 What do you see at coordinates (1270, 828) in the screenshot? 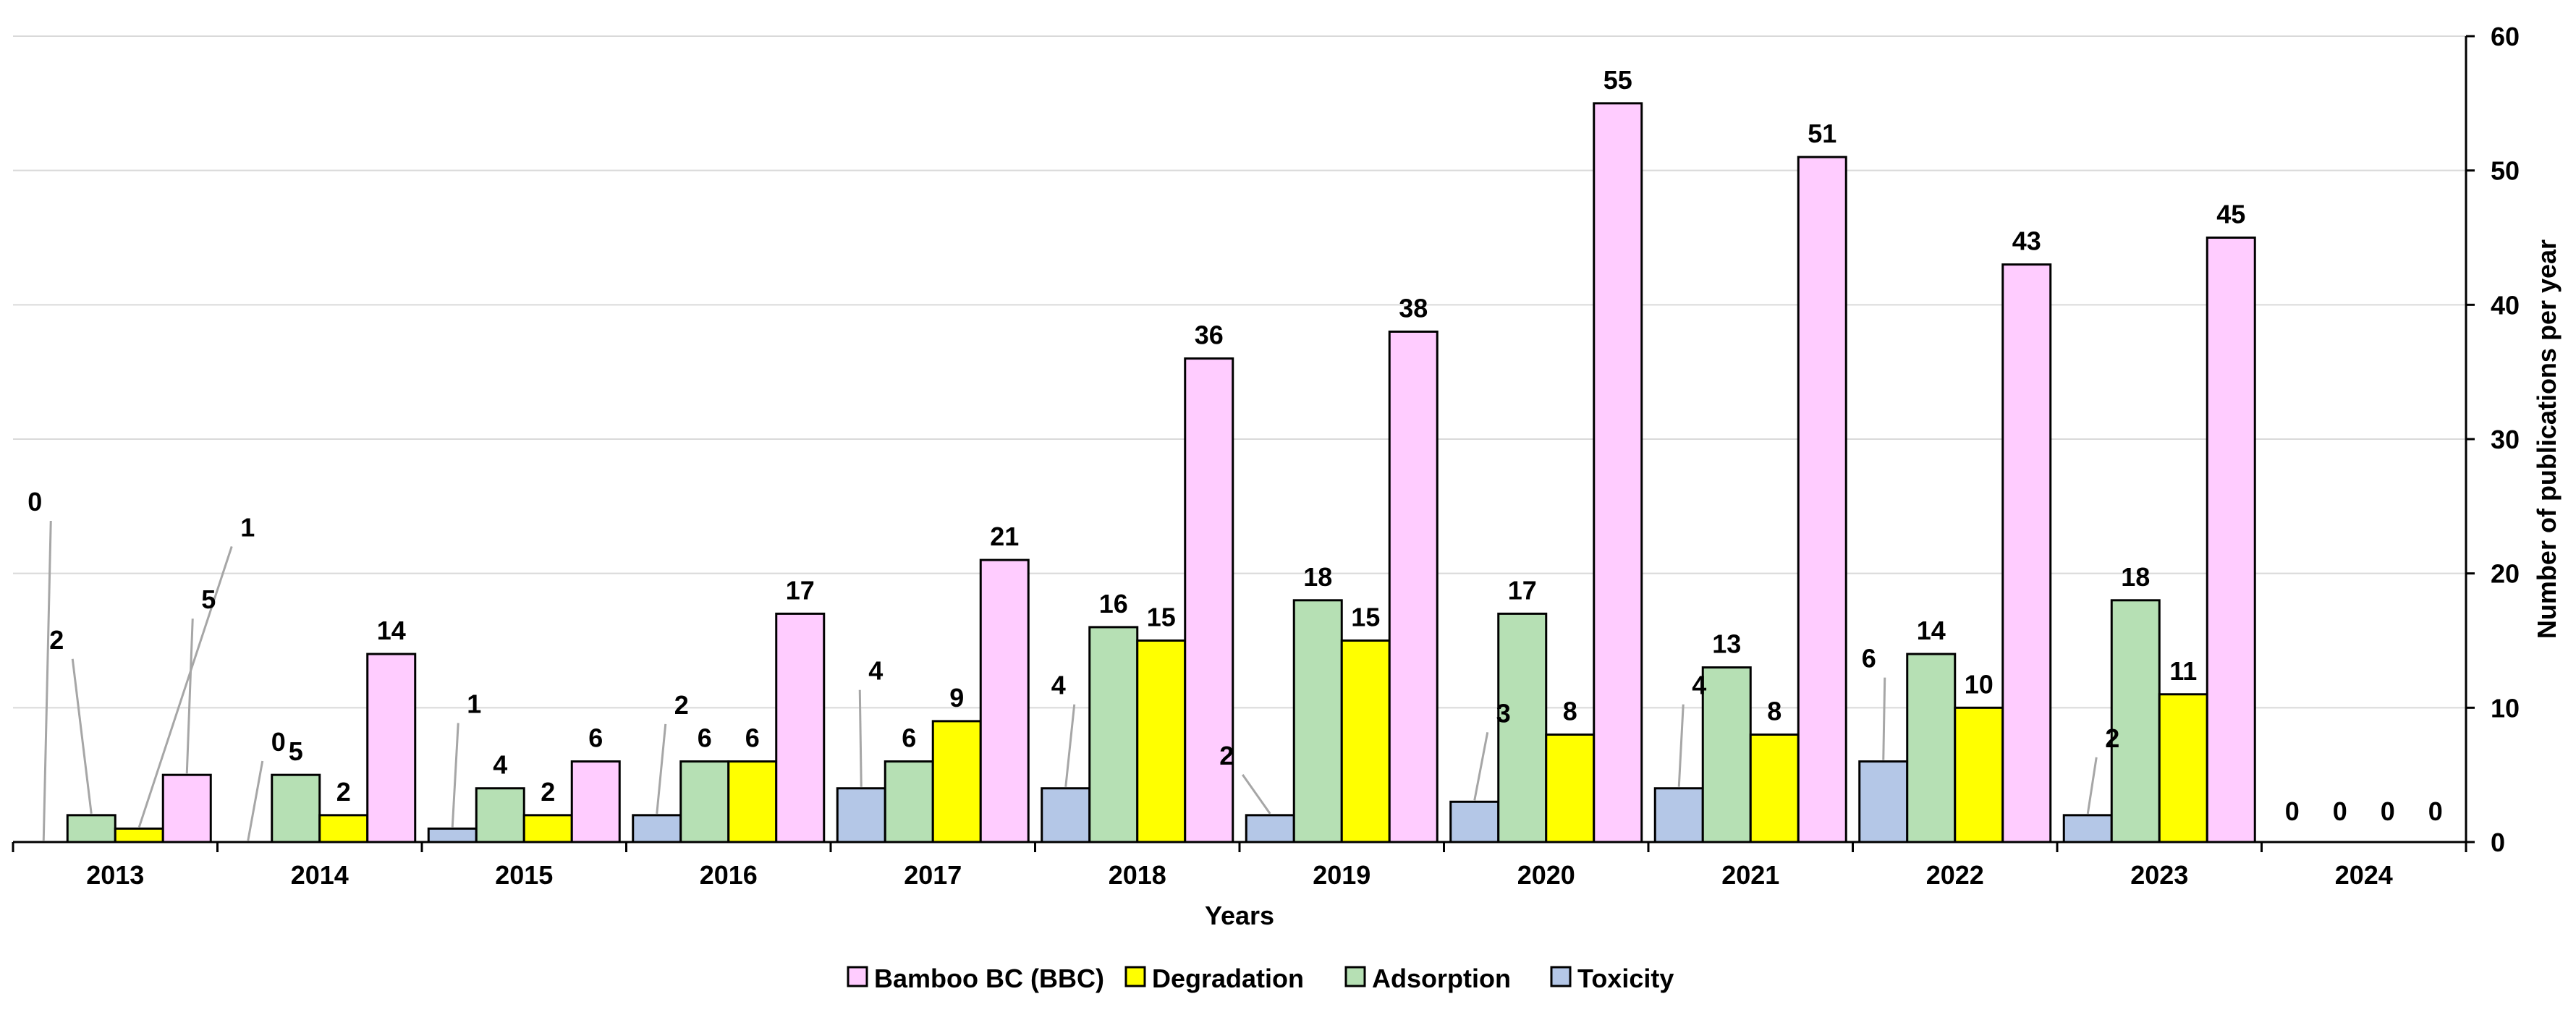
I see `bar-toxicity-2019` at bounding box center [1270, 828].